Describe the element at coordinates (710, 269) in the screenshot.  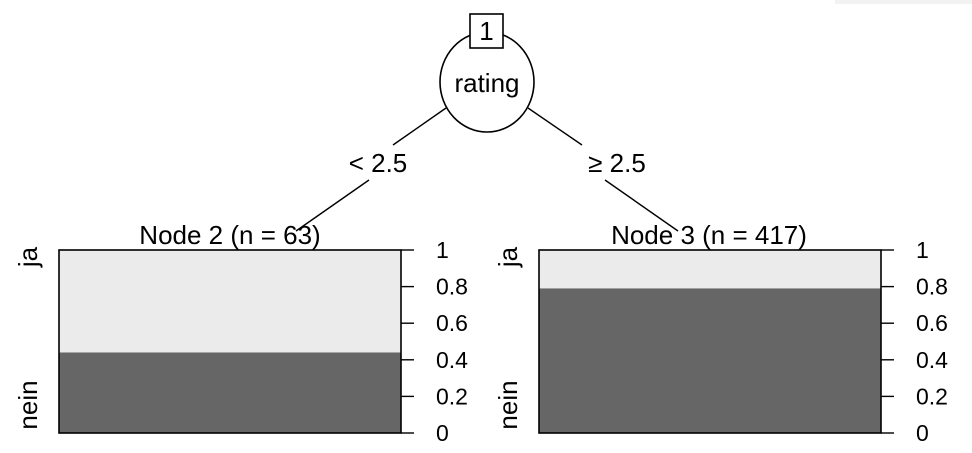
I see `terminal-node-3-bar-ja` at that location.